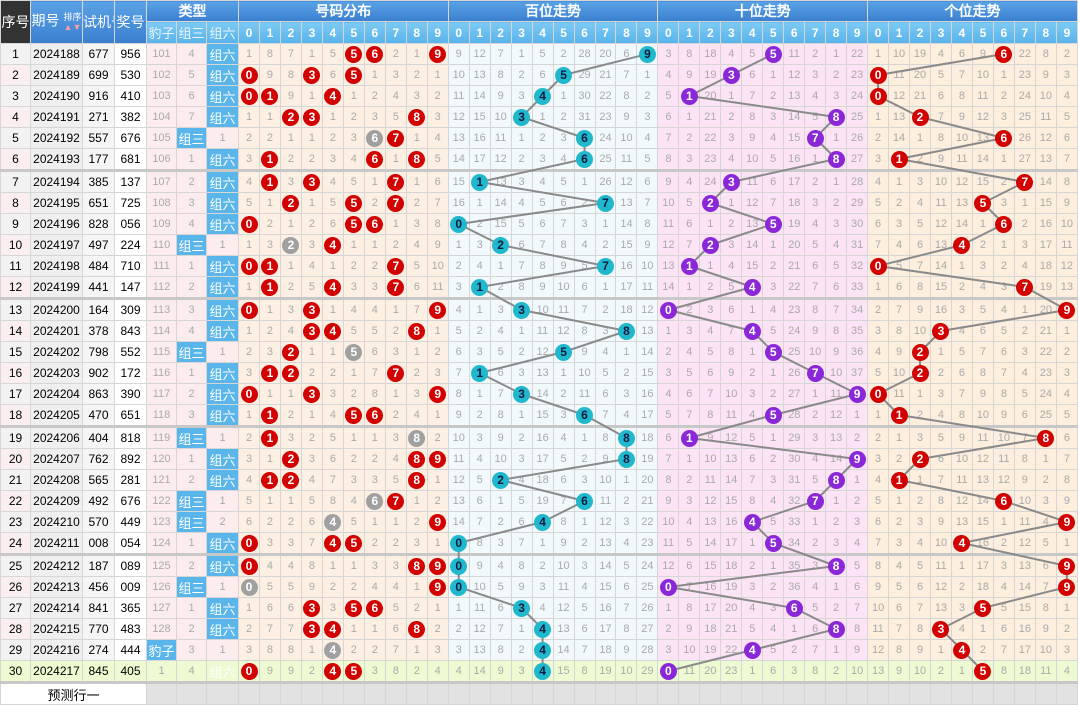 The image size is (1078, 705). What do you see at coordinates (130, 245) in the screenshot?
I see `cell-draw: 224` at bounding box center [130, 245].